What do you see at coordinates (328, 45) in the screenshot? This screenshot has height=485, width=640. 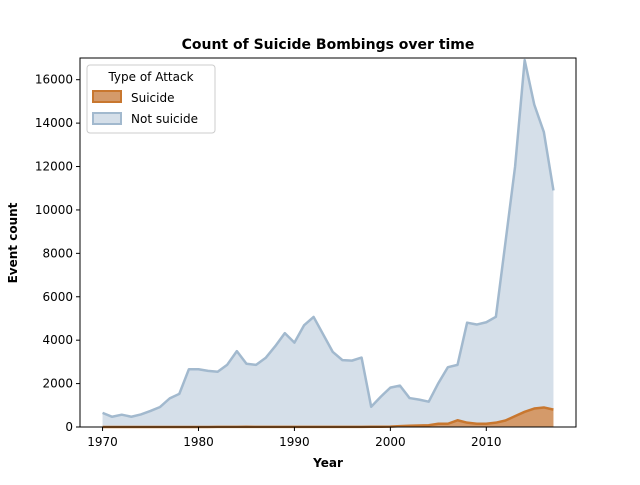 I see `chart-title: Count of Suicide Bombings over time` at bounding box center [328, 45].